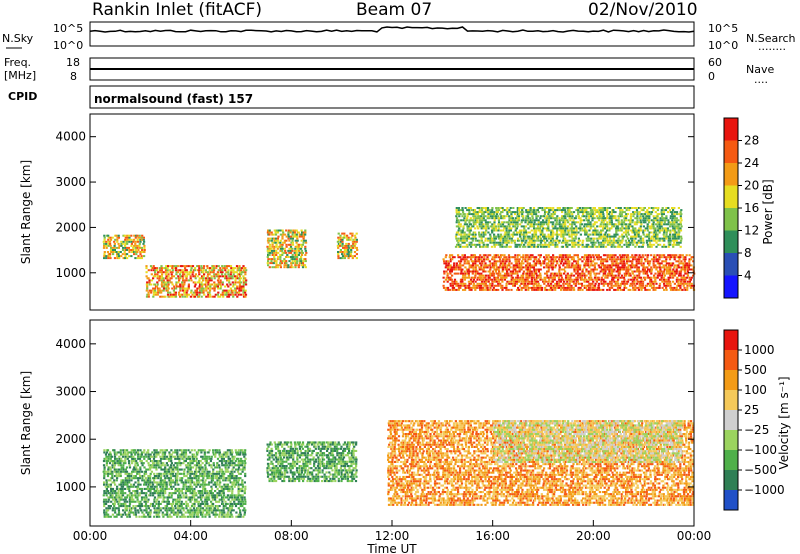 The width and height of the screenshot is (800, 554). What do you see at coordinates (392, 29) in the screenshot?
I see `nsky-trace` at bounding box center [392, 29].